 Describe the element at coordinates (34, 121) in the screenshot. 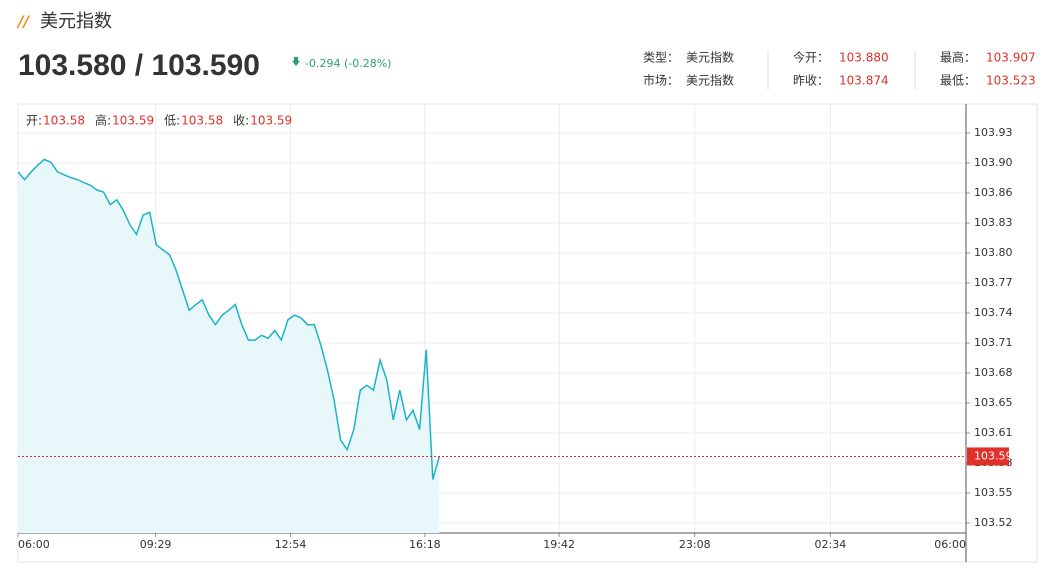

I see `ohlc-label: 开:` at that location.